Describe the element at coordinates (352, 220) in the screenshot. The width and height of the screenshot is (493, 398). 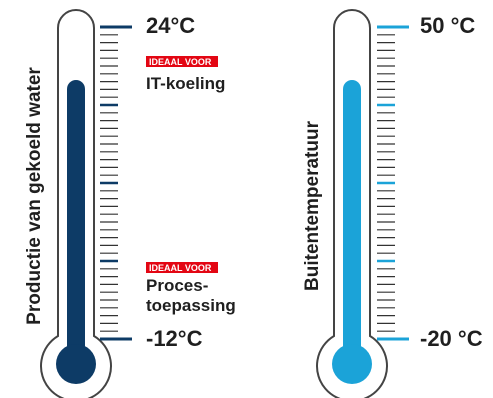
I see `right-fluid-column` at that location.